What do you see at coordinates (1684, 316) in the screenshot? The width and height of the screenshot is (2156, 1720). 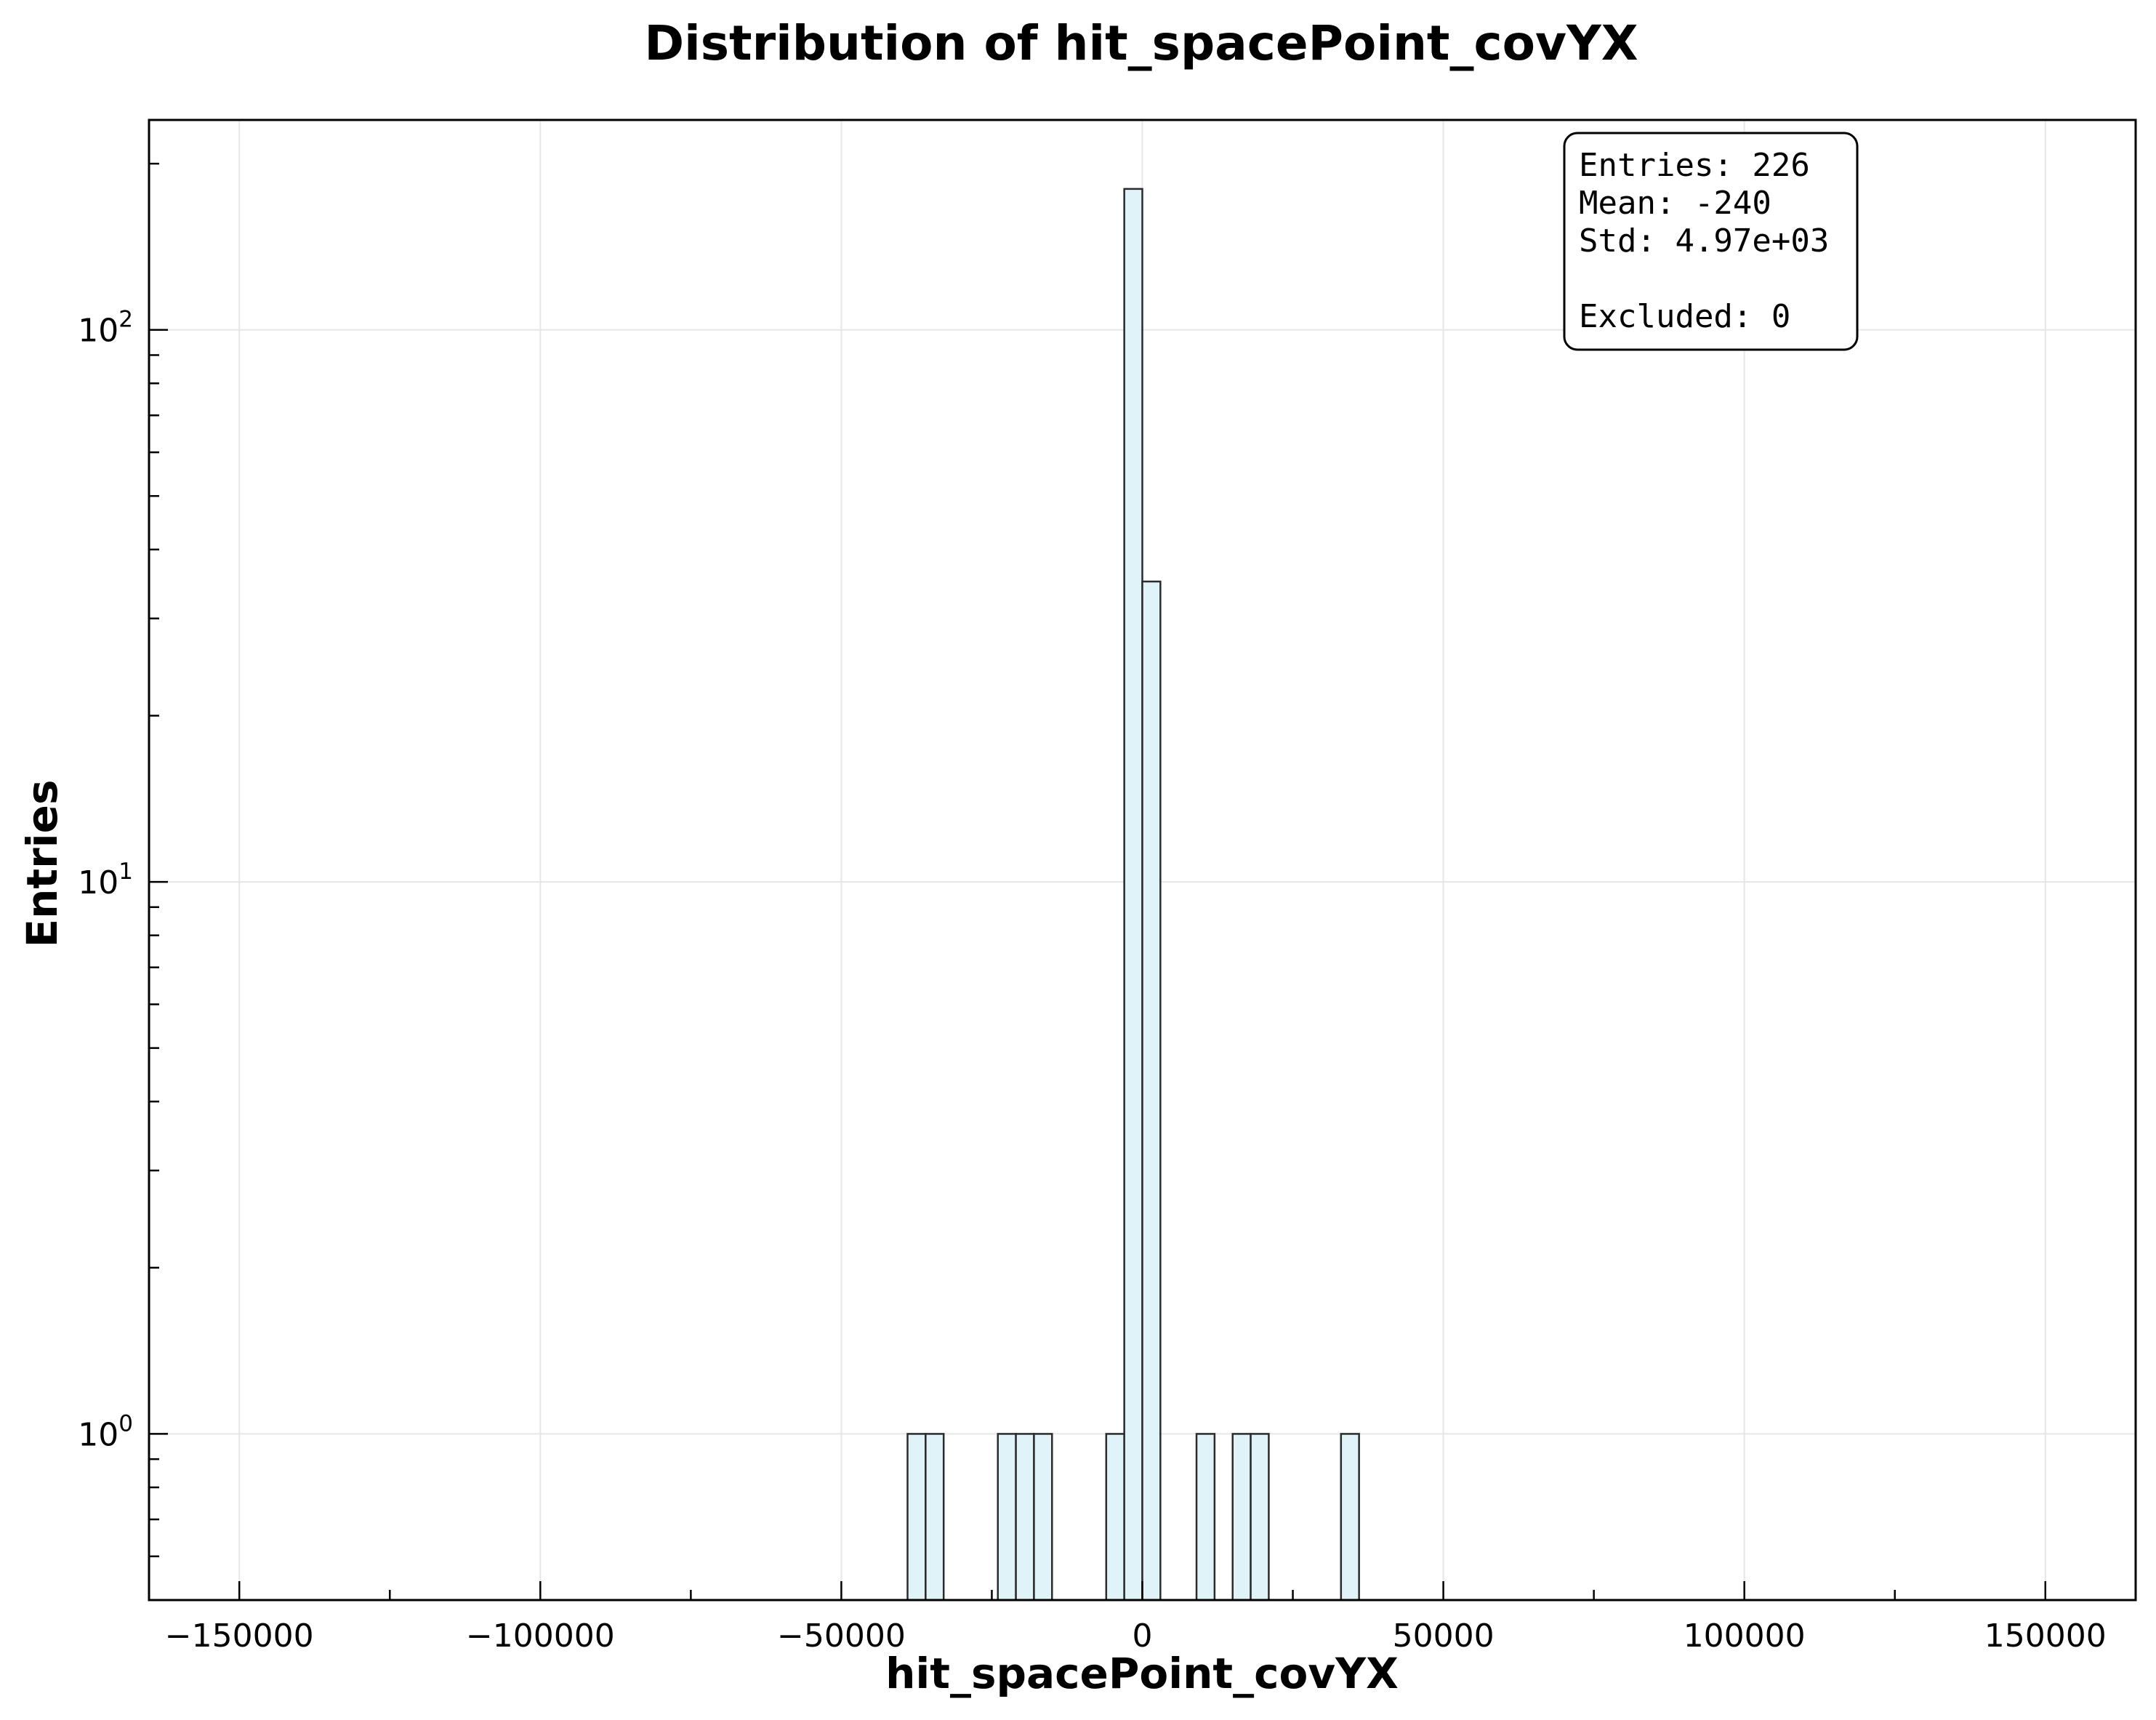 I see `stats-line: Excluded: 0` at bounding box center [1684, 316].